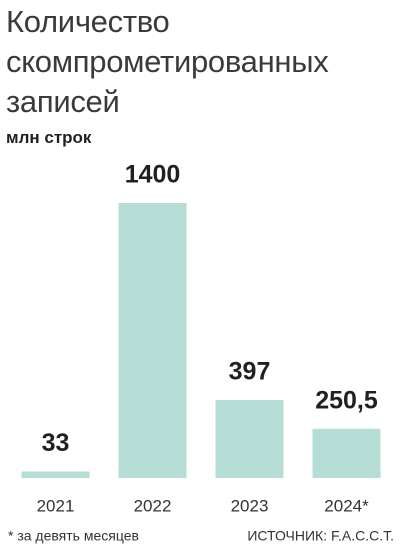 The image size is (402, 555). Describe the element at coordinates (73, 536) in the screenshot. I see `footnote: * за девять месяцев` at that location.